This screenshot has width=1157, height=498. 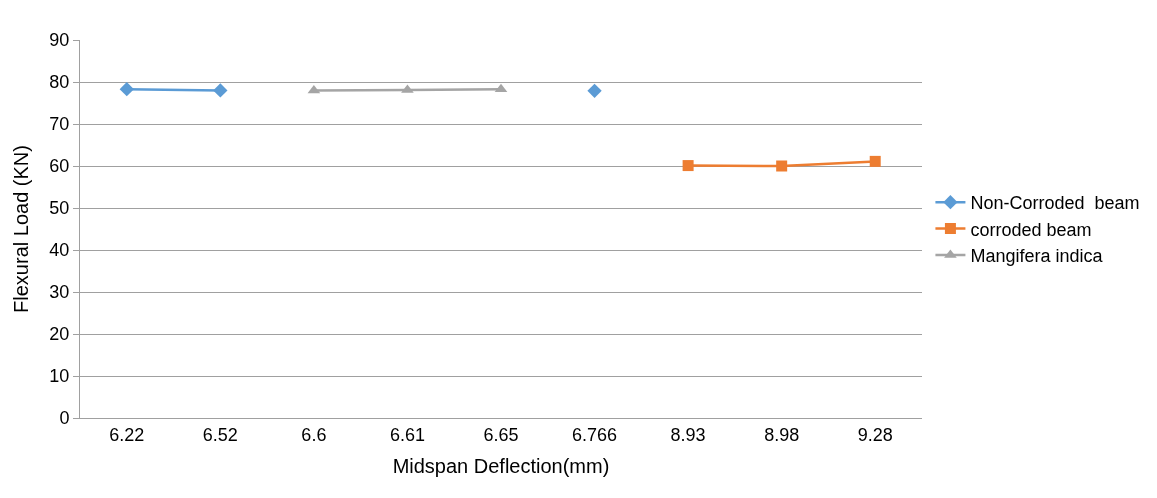 I want to click on legend-label: corroded beam, so click(x=1031, y=229).